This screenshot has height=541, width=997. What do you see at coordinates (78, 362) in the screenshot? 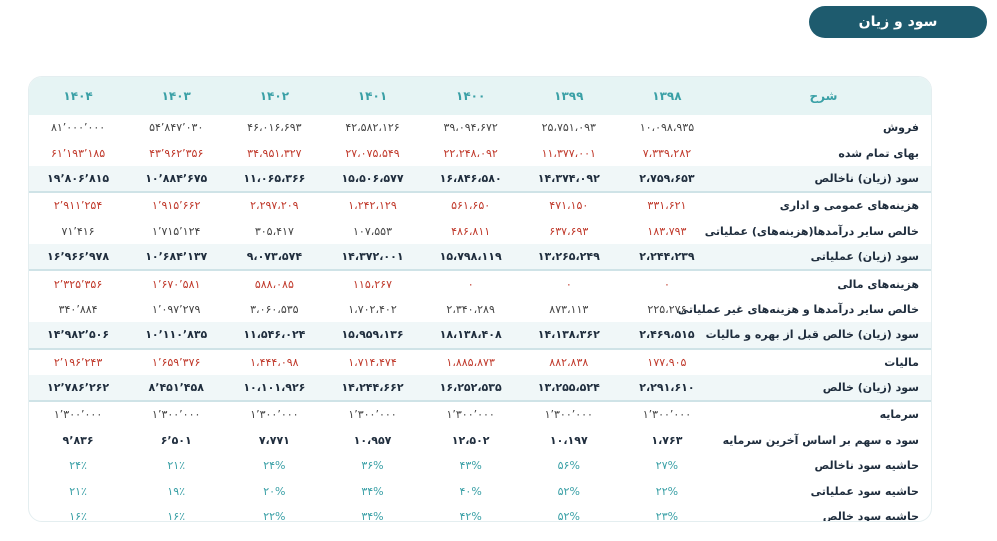
I see `table-cell: ۲٬۱۹۶٬۲۴۳` at bounding box center [78, 362].